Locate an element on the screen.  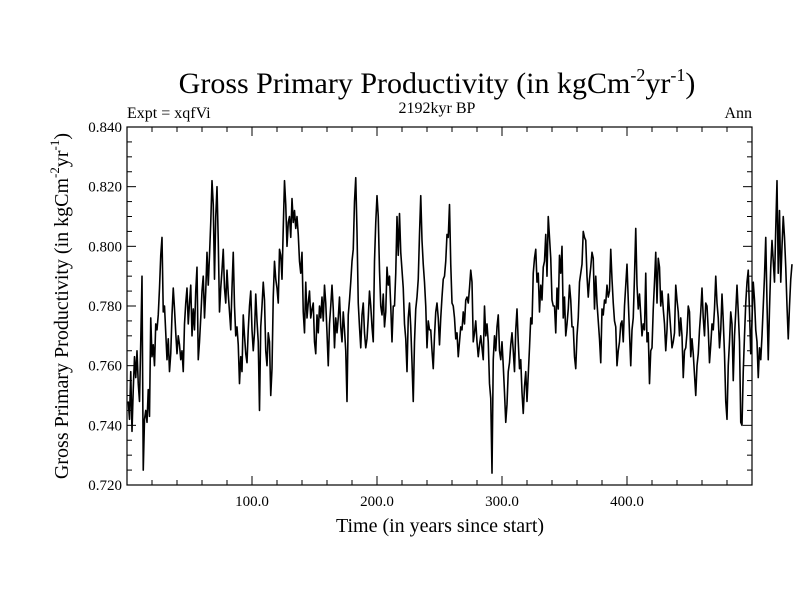
y-tick-label: 0.760 is located at coordinates (105, 367).